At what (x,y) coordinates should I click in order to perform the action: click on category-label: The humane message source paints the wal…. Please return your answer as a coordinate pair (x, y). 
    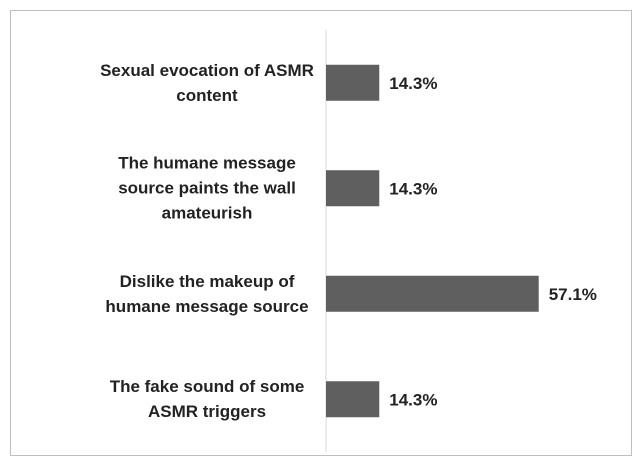
    Looking at the image, I should click on (207, 188).